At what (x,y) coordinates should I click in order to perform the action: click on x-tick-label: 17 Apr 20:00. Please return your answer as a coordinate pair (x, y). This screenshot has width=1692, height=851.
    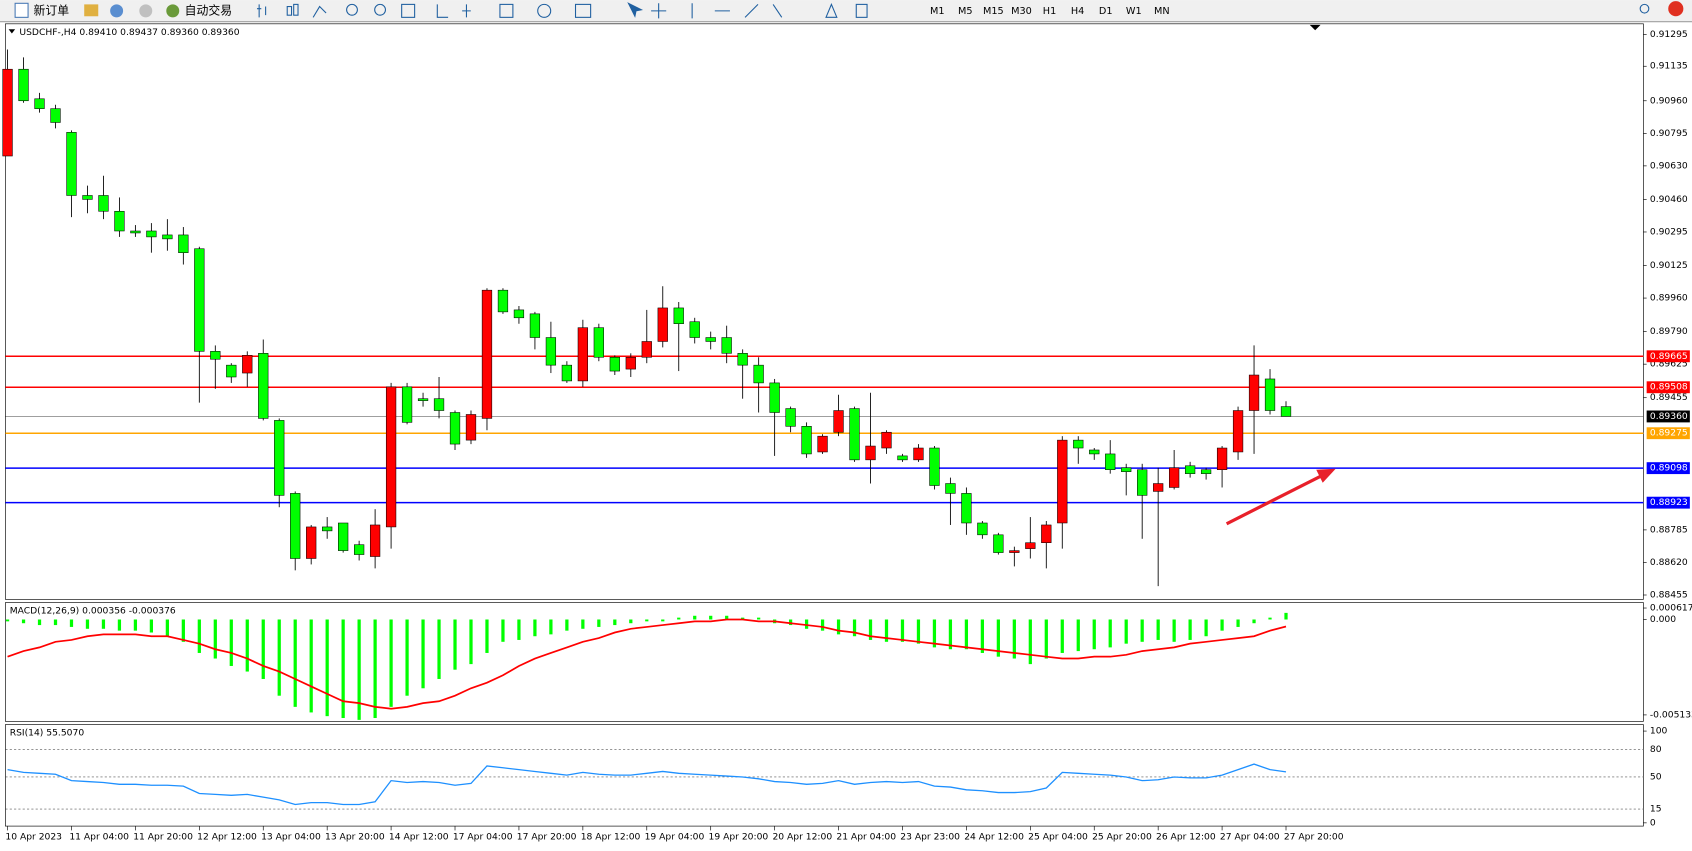
    Looking at the image, I should click on (547, 836).